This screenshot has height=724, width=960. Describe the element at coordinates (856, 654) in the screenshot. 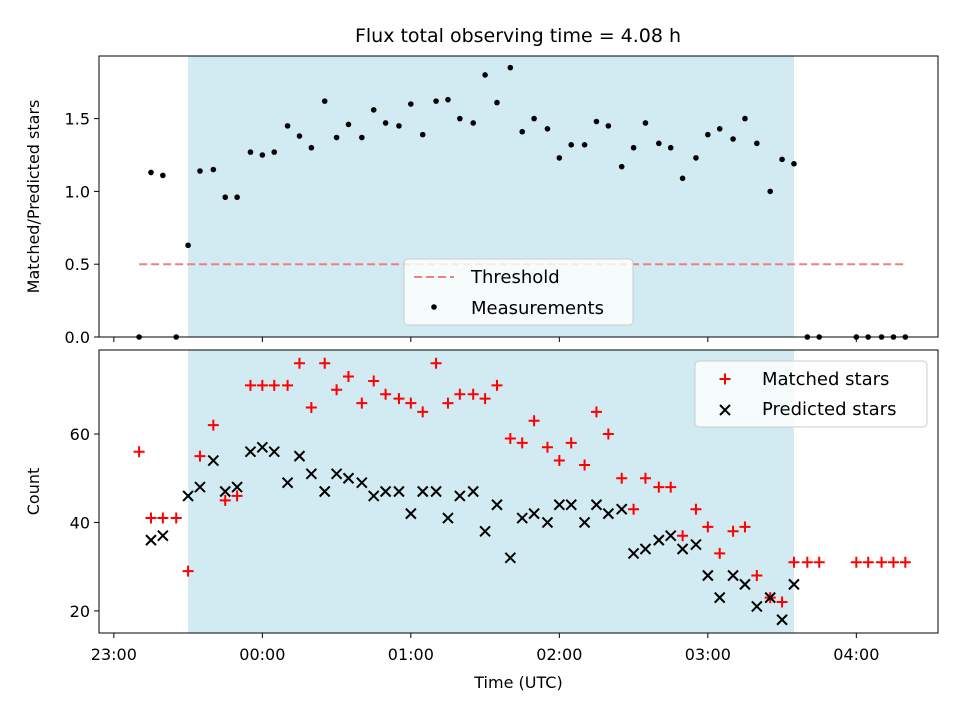

I see `x-tick-label: 04:00` at that location.